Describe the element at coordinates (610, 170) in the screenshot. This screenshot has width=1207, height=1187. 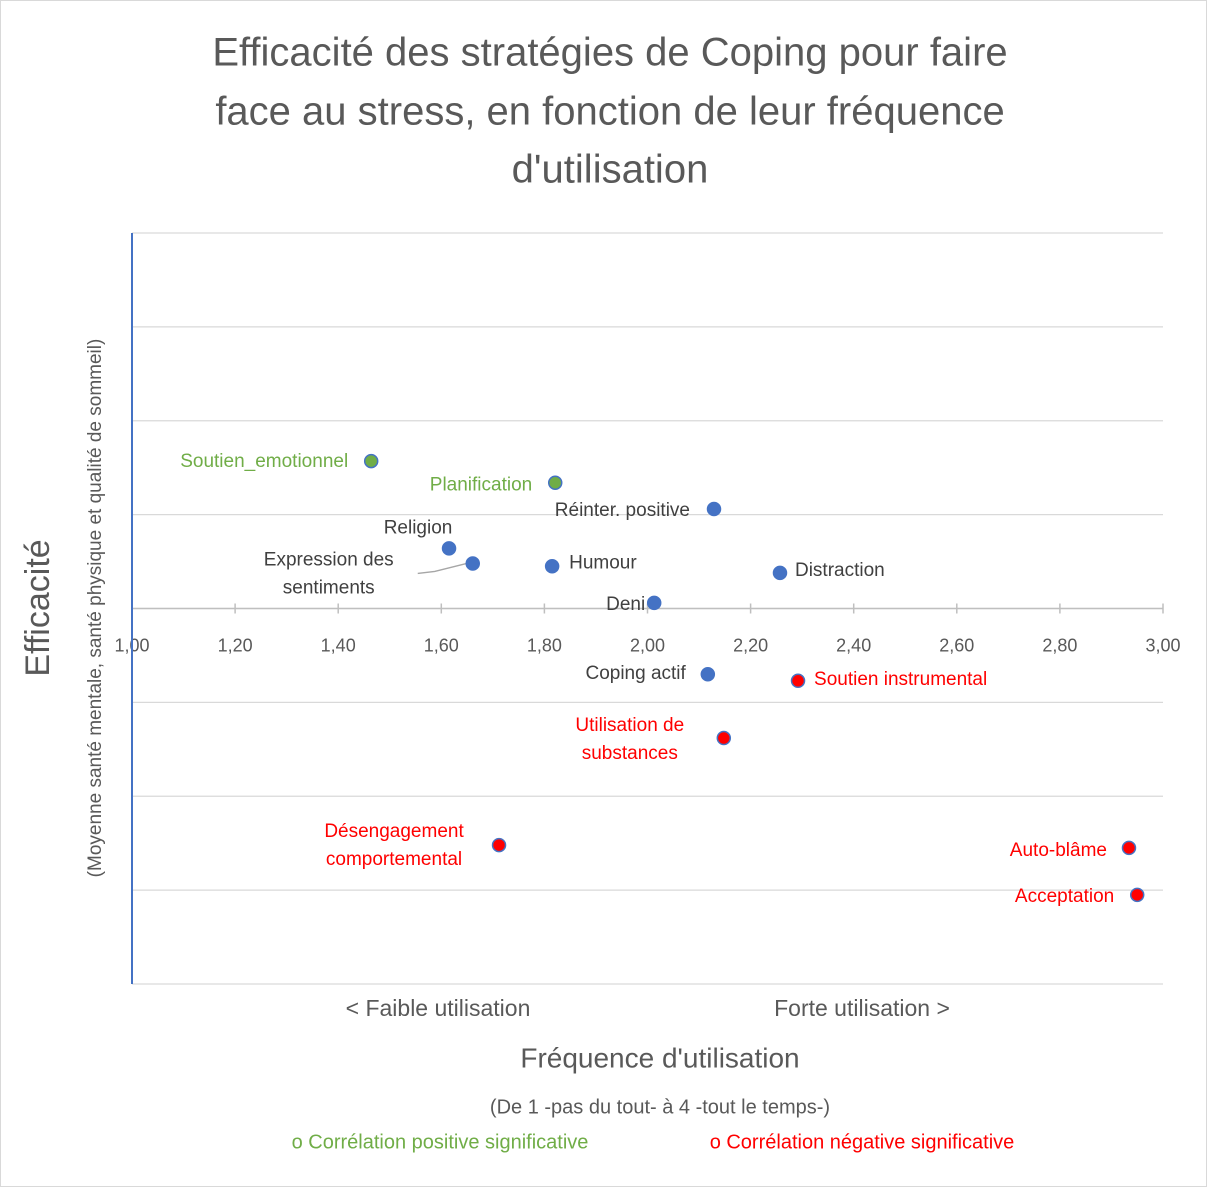
I see `chart-title: d'utilisation` at that location.